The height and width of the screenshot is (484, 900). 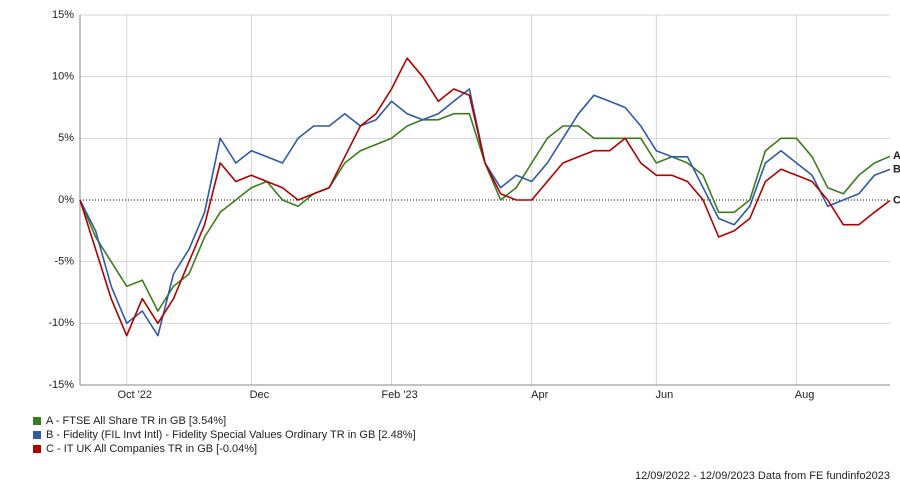 What do you see at coordinates (134, 395) in the screenshot?
I see `x-tick-label: Oct '22` at bounding box center [134, 395].